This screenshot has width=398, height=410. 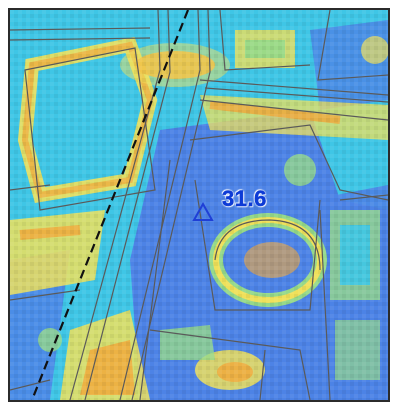 I want to click on marker-triangle-icon, so click(x=203, y=211).